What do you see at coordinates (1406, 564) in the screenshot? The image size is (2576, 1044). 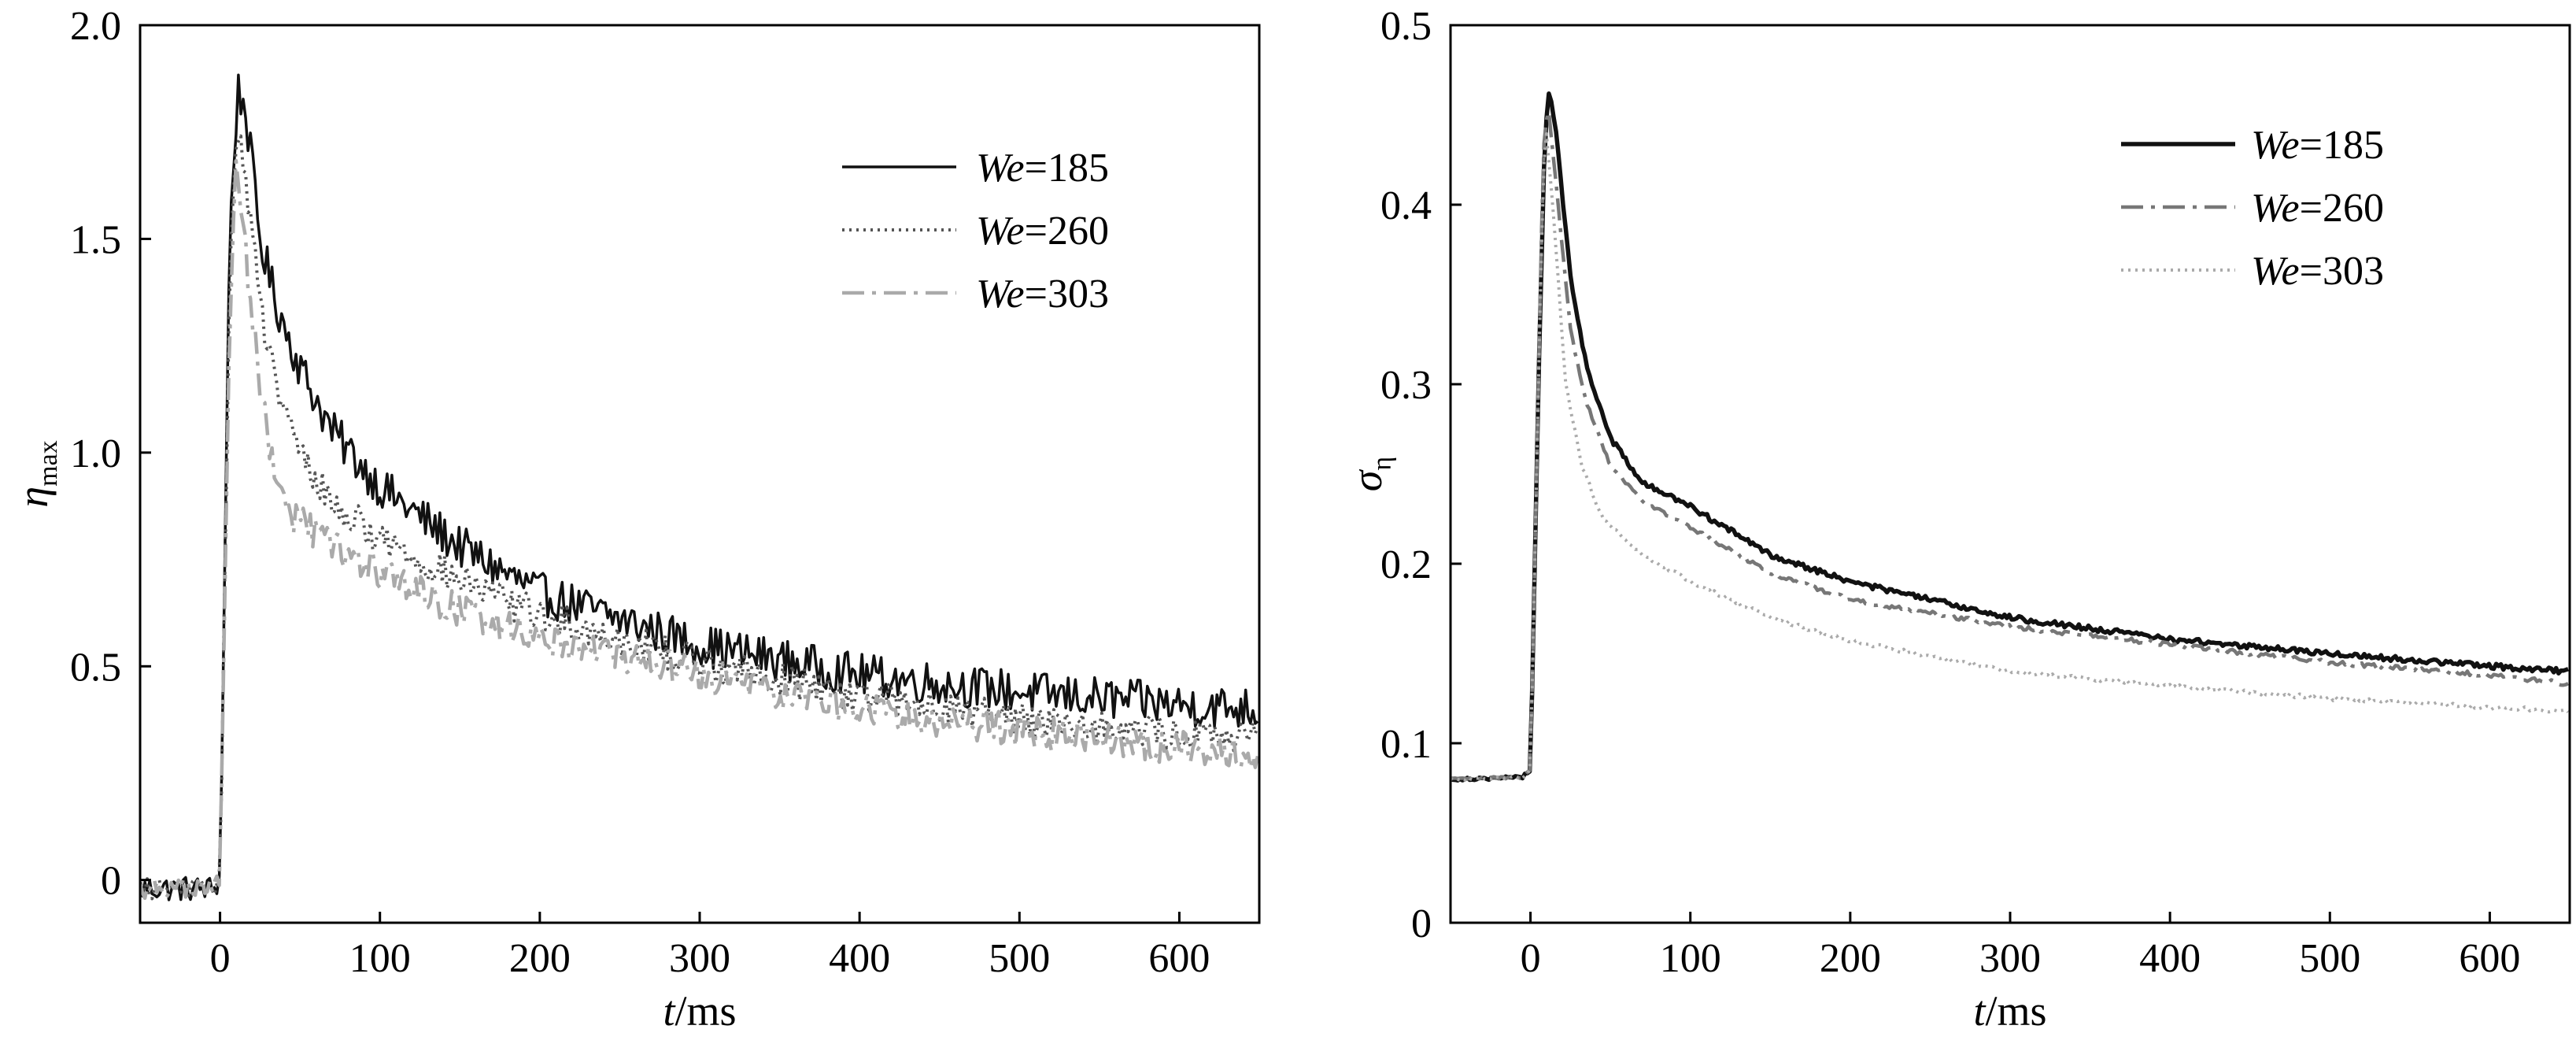 I see `y-tick-label: 0.2` at bounding box center [1406, 564].